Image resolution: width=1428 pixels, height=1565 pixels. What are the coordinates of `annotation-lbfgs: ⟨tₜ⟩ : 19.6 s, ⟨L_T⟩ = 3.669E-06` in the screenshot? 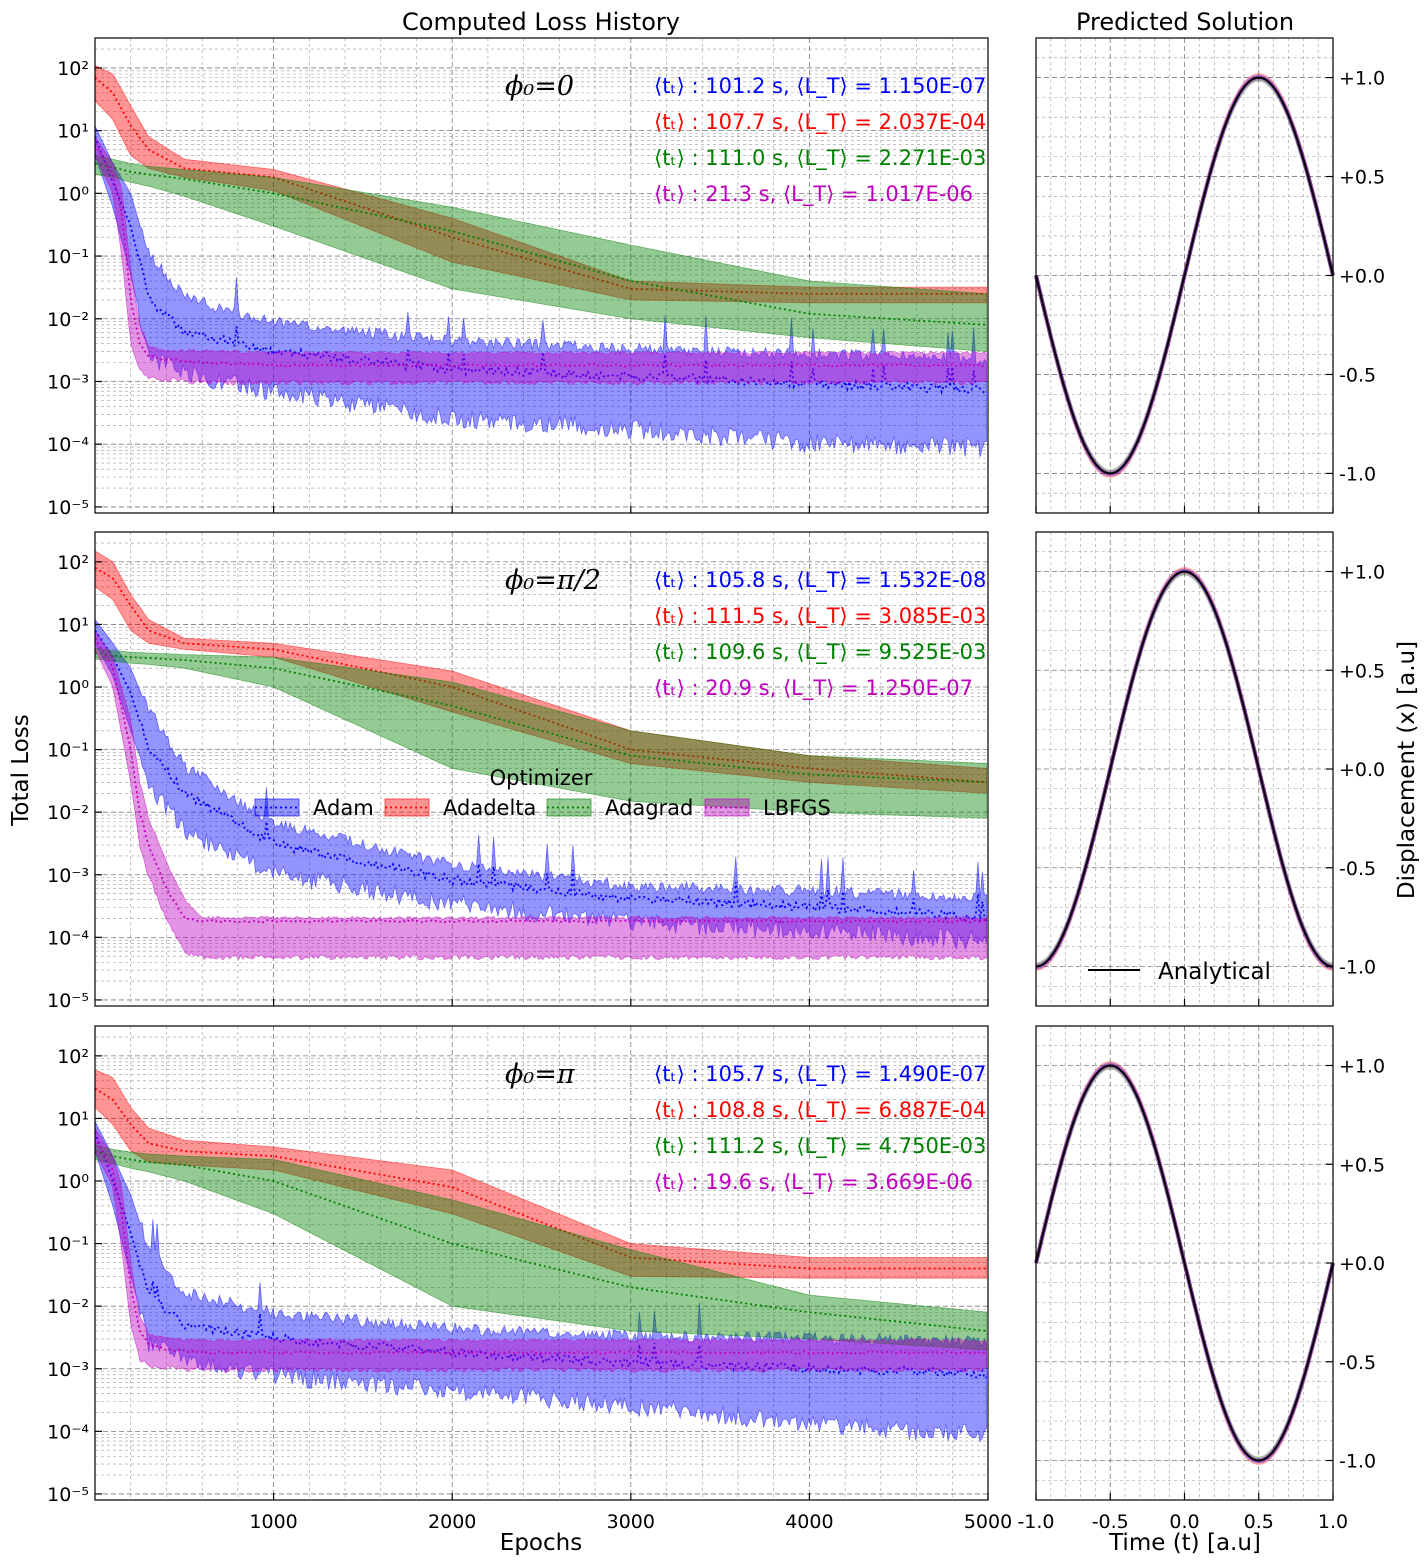 It's located at (813, 1182).